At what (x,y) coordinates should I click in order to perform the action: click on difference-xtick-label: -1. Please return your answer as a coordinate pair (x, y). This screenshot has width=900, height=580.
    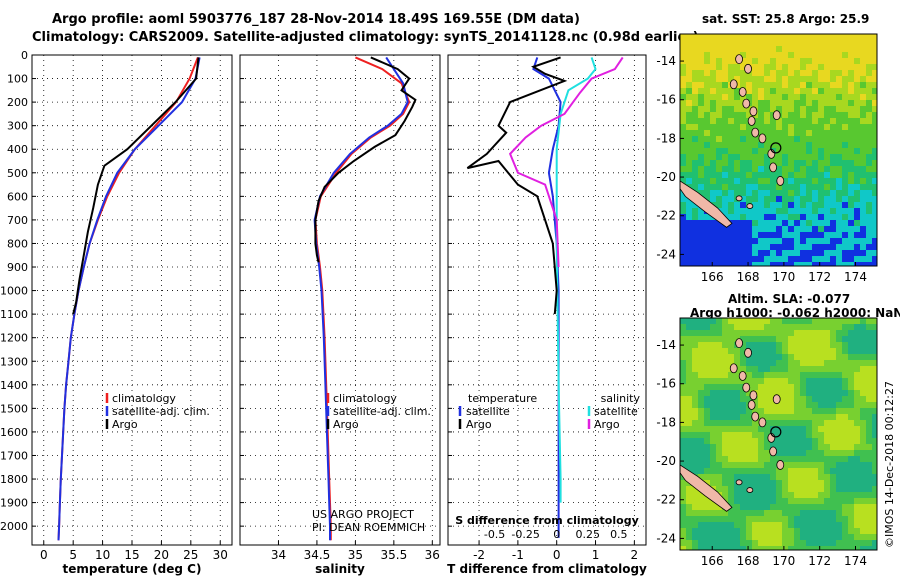
    Looking at the image, I should click on (518, 555).